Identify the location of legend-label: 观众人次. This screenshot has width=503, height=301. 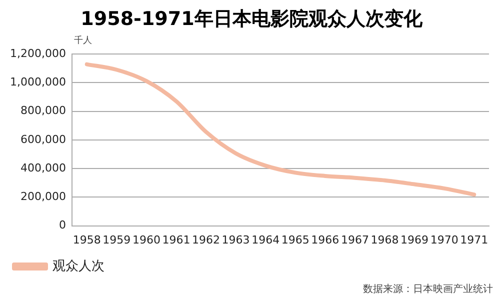
(78, 266).